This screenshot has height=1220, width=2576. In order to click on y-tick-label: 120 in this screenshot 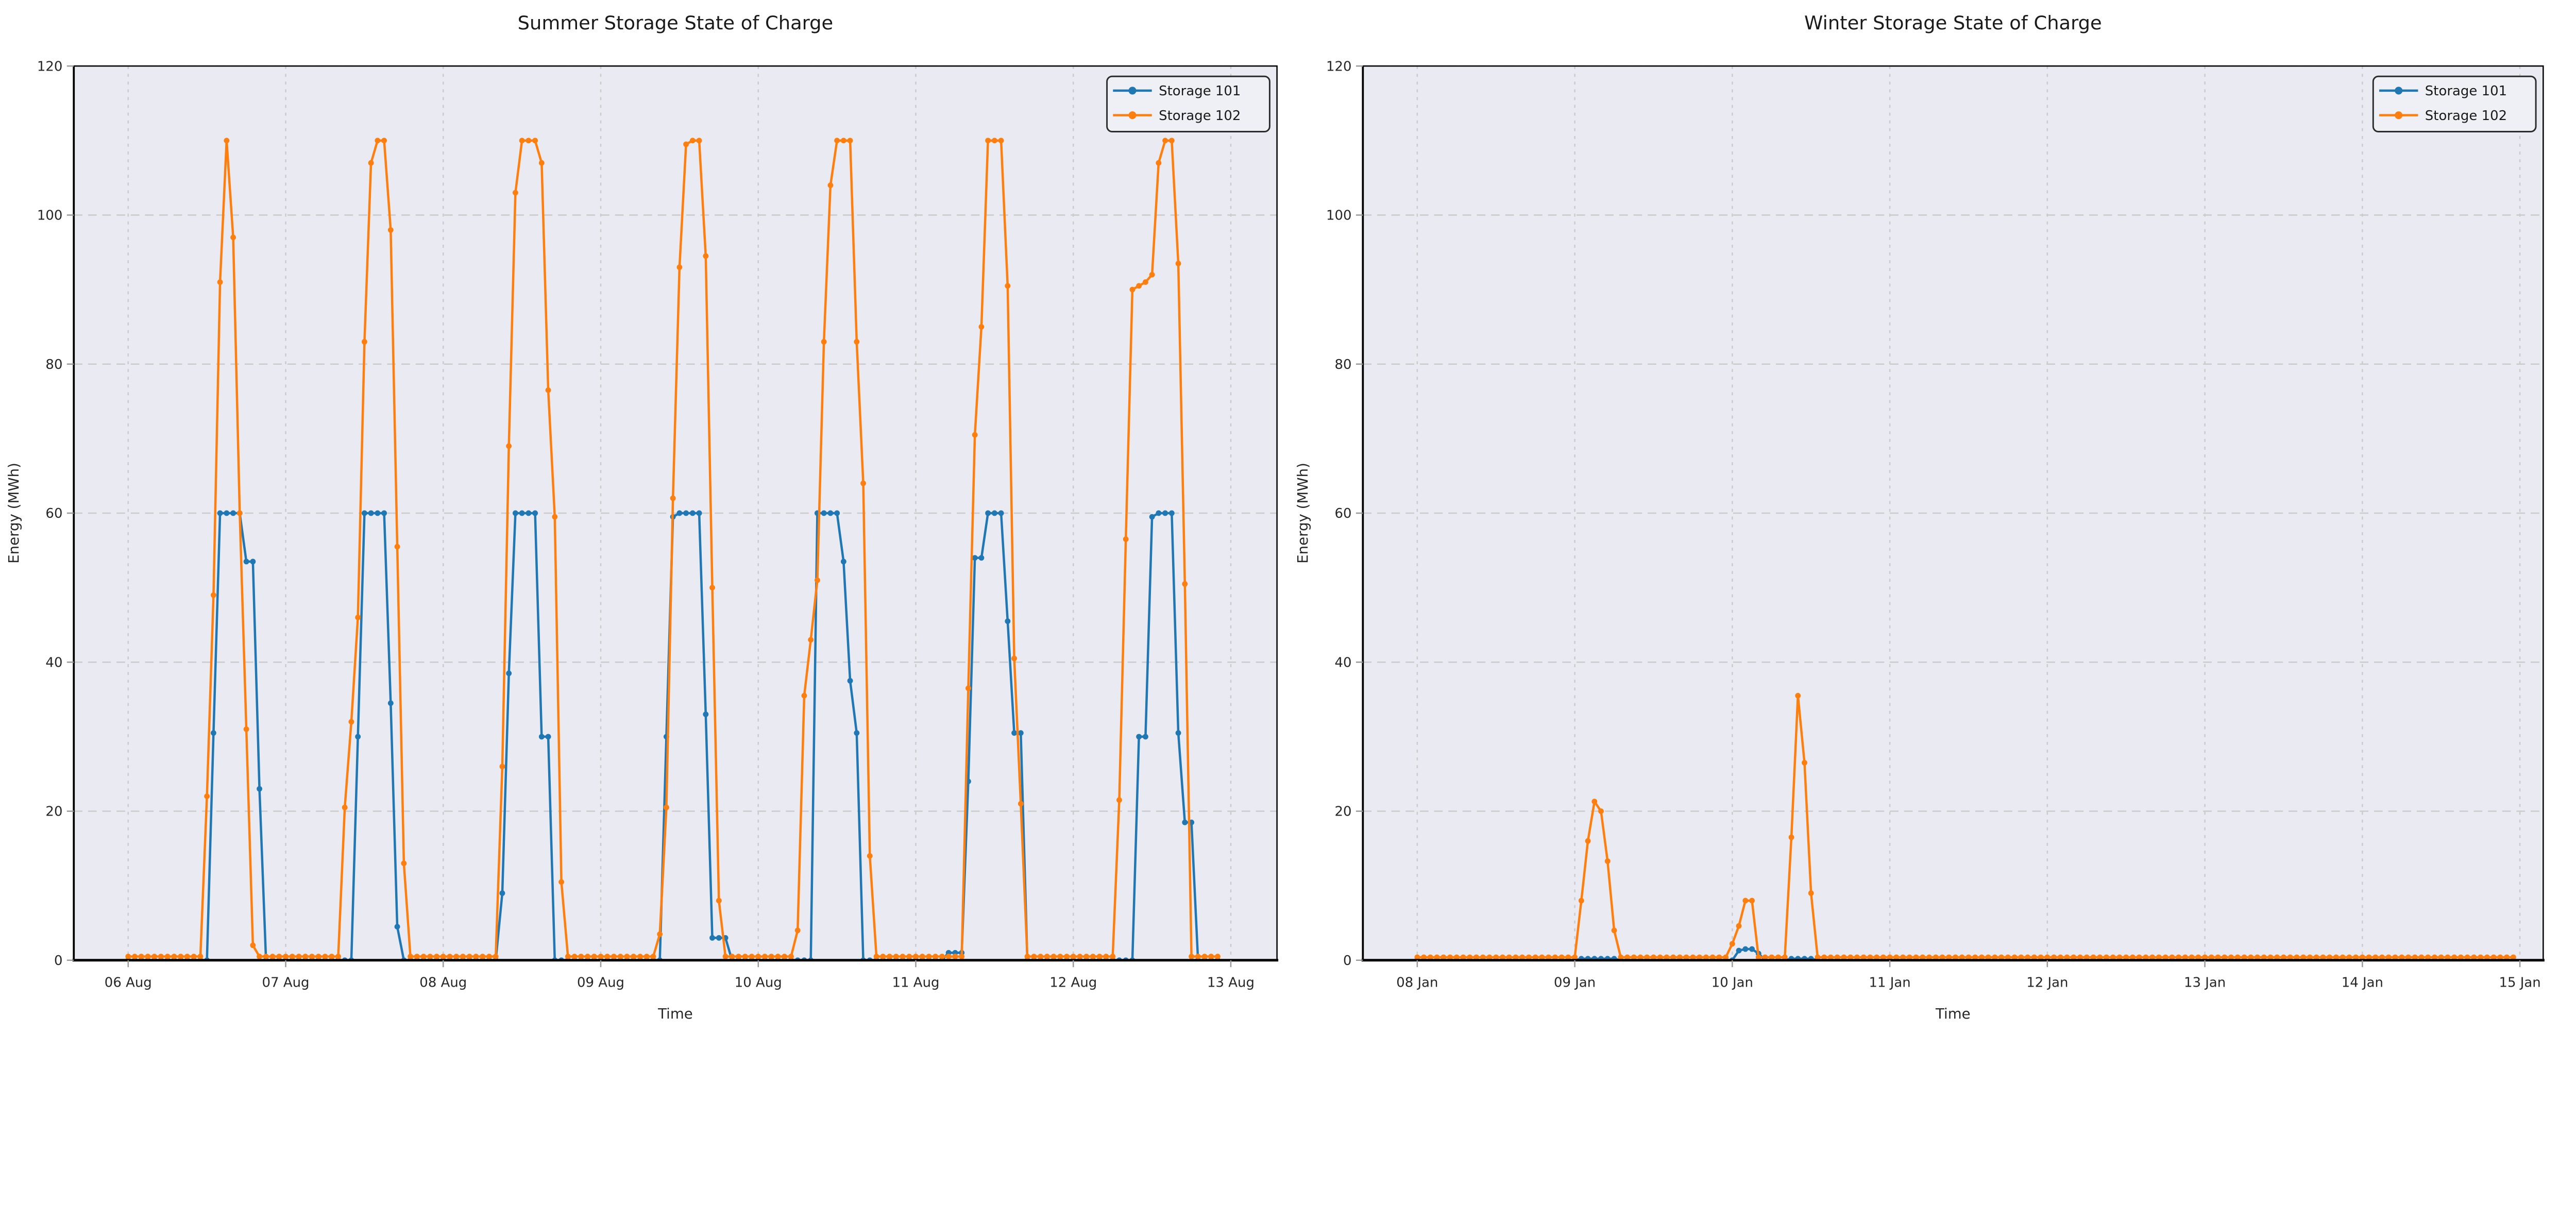, I will do `click(1339, 66)`.